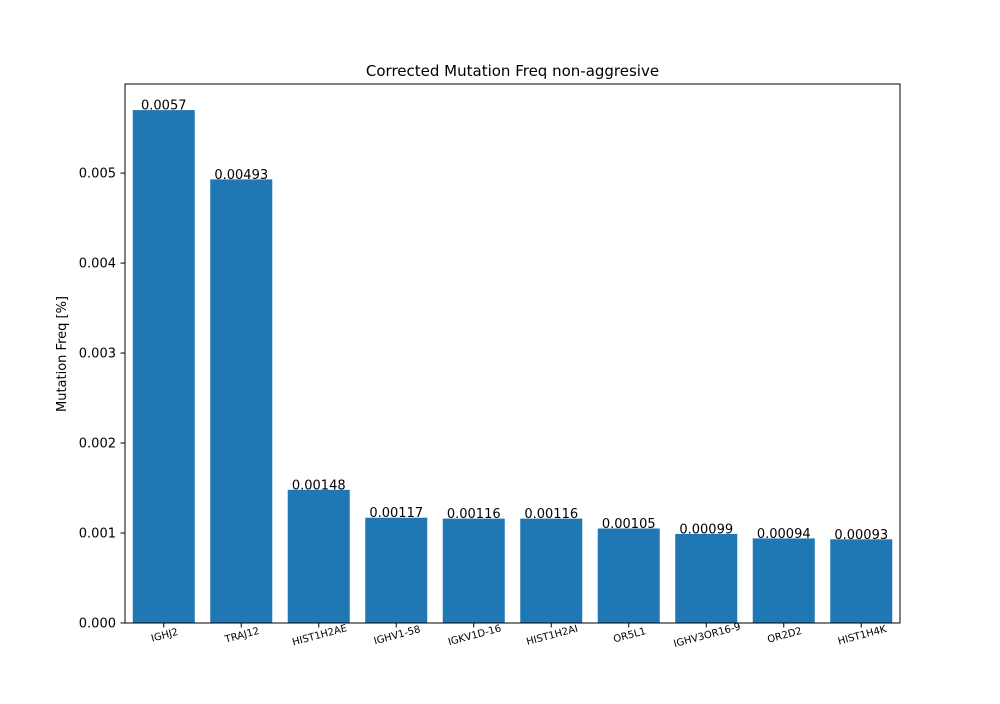  I want to click on bar-or5l1, so click(628, 575).